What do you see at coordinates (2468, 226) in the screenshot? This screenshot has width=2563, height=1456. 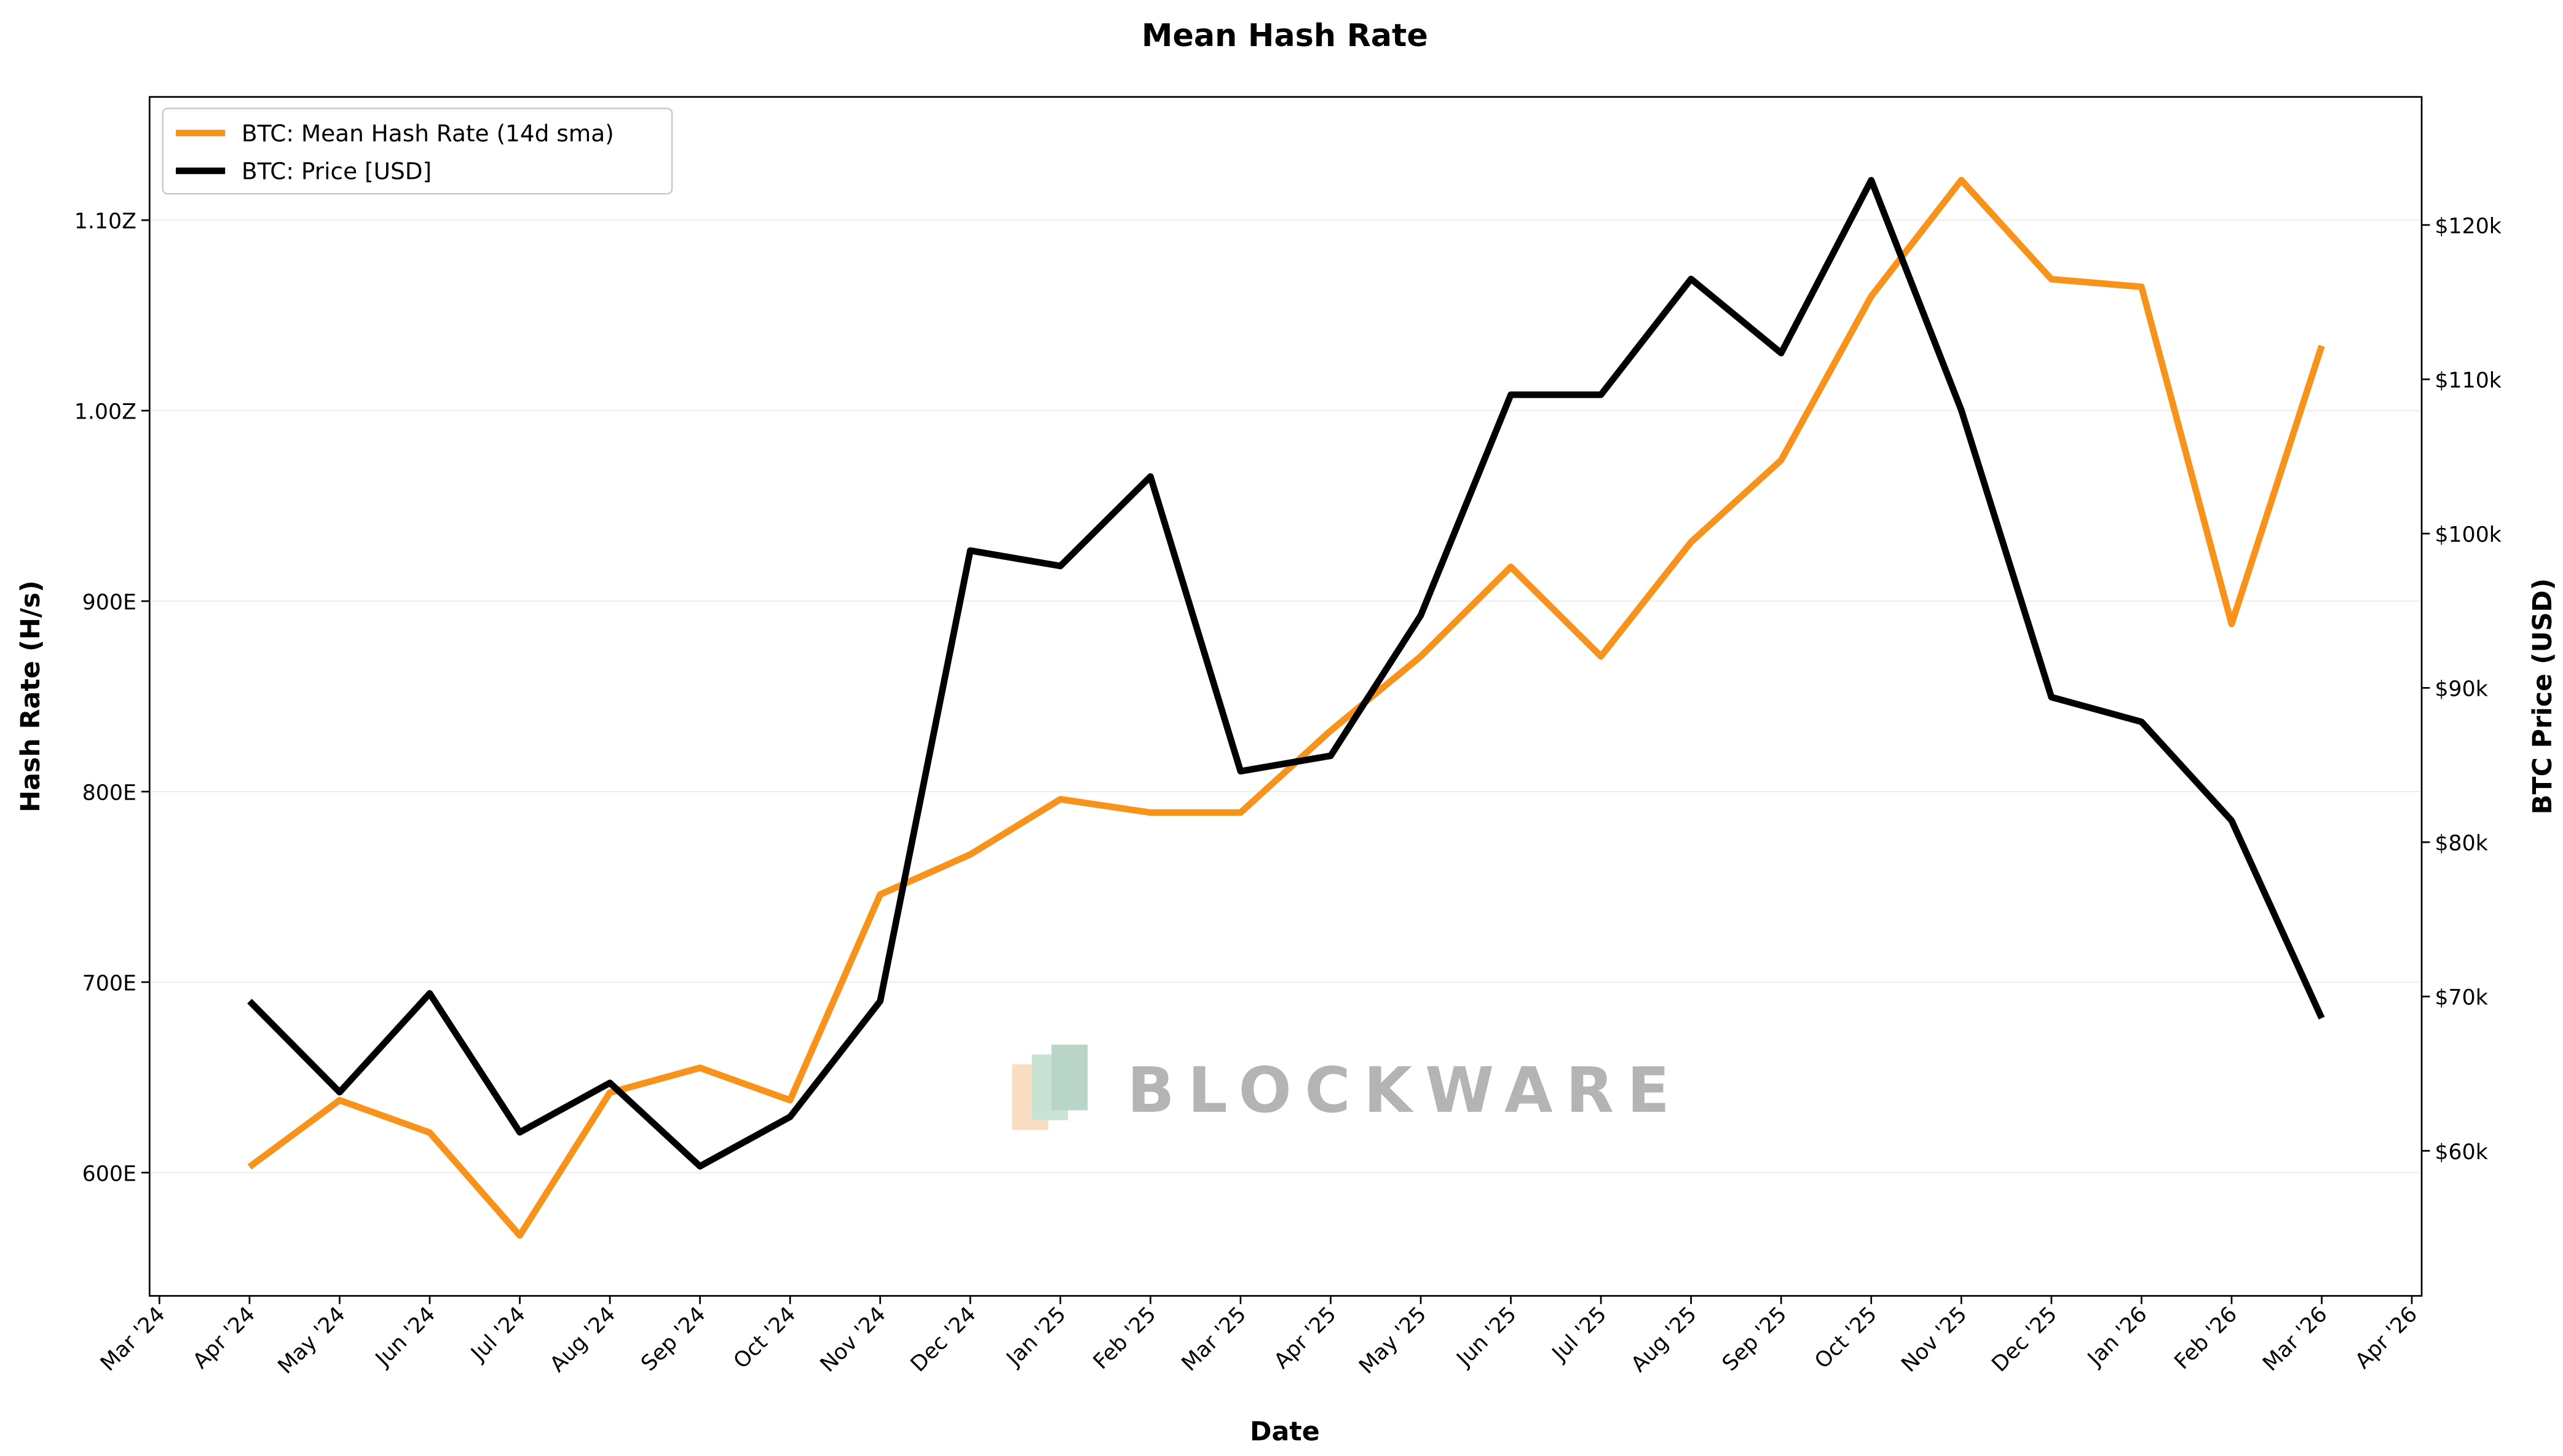 I see `y2-tick-label: $120k` at bounding box center [2468, 226].